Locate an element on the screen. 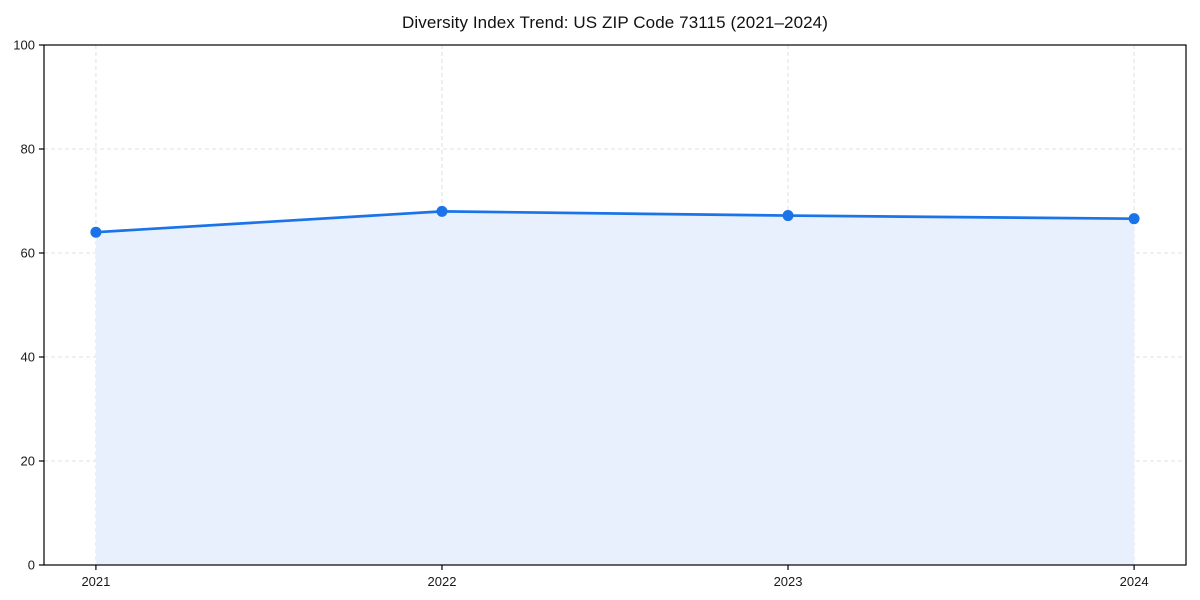 The width and height of the screenshot is (1200, 600). y-tick-label: 80 is located at coordinates (28, 149).